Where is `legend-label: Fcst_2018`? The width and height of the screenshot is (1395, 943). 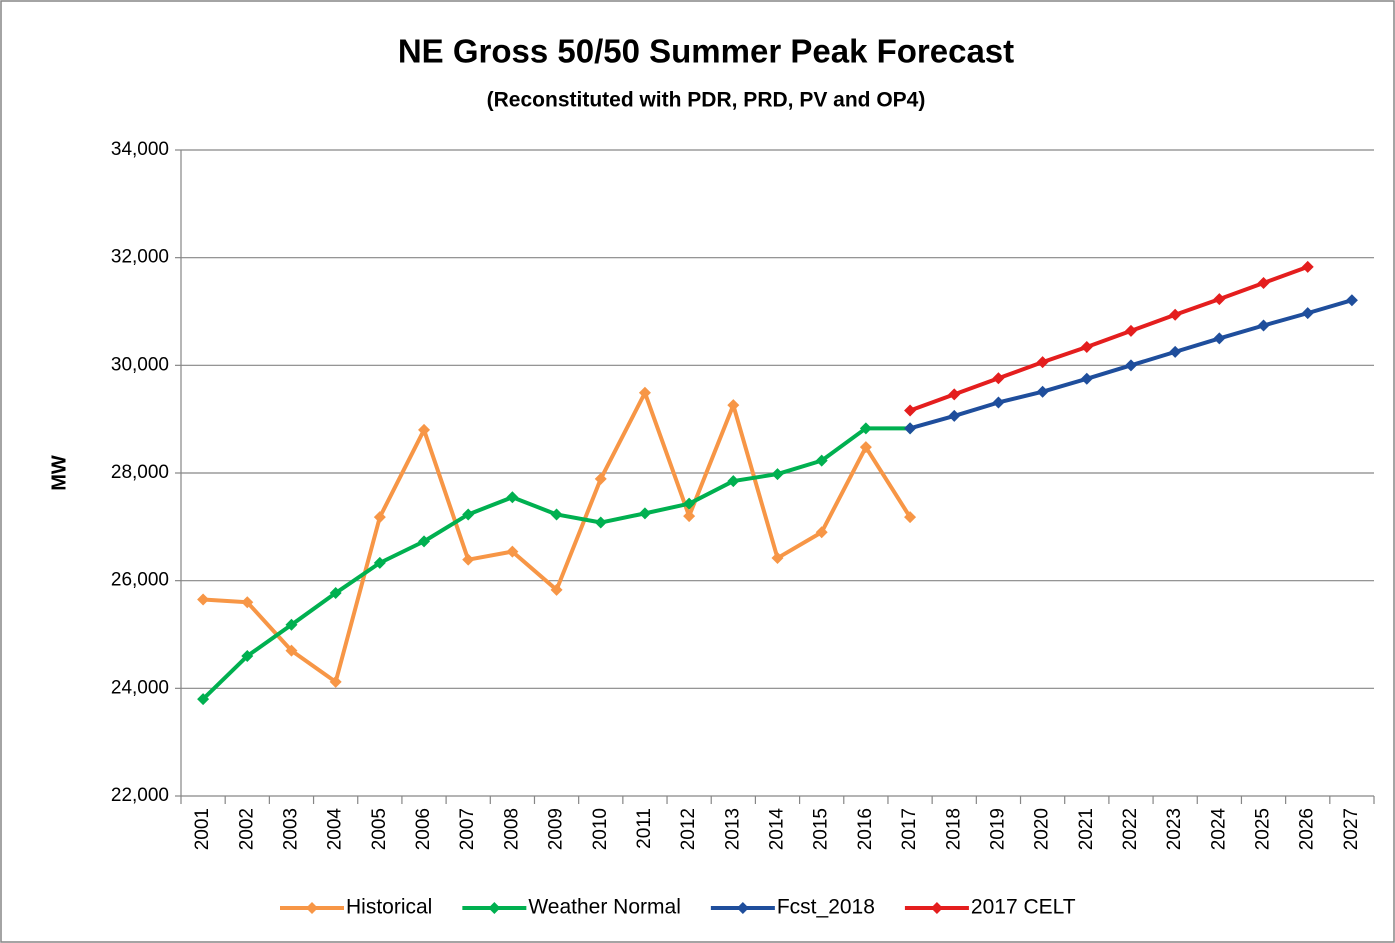 legend-label: Fcst_2018 is located at coordinates (826, 907).